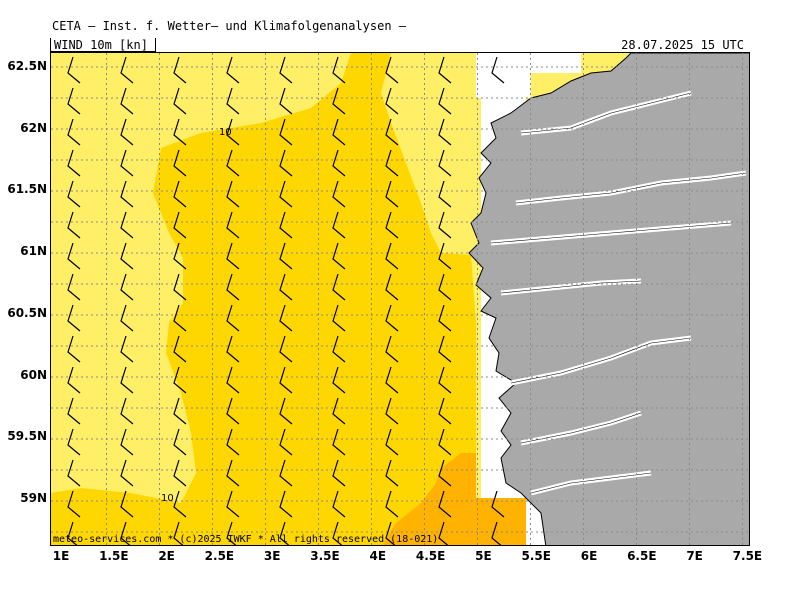  Describe the element at coordinates (33, 251) in the screenshot. I see `latitude-label: 61N` at that location.